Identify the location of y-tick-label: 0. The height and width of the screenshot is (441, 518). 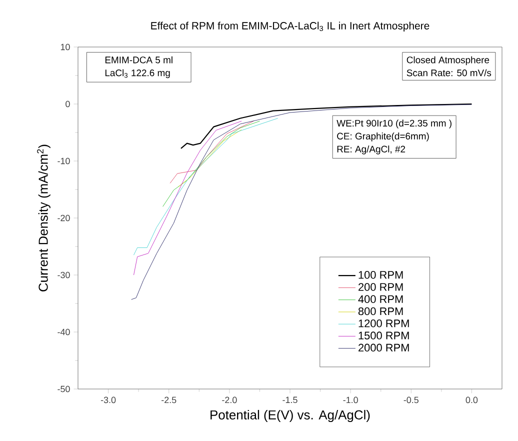
(68, 104).